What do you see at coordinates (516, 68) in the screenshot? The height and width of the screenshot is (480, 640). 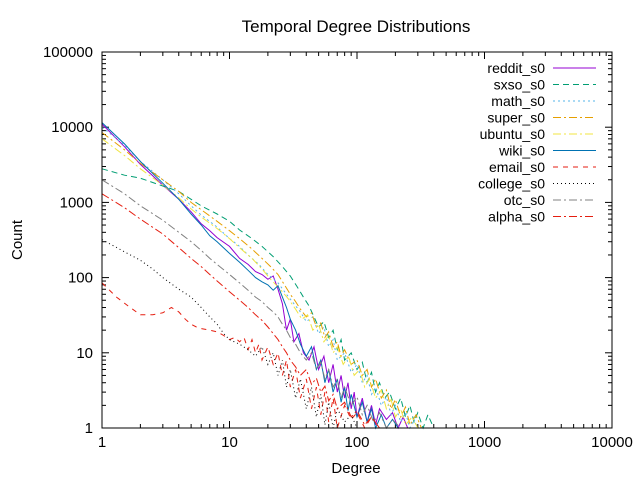 I see `legend-label: reddit_s0` at bounding box center [516, 68].